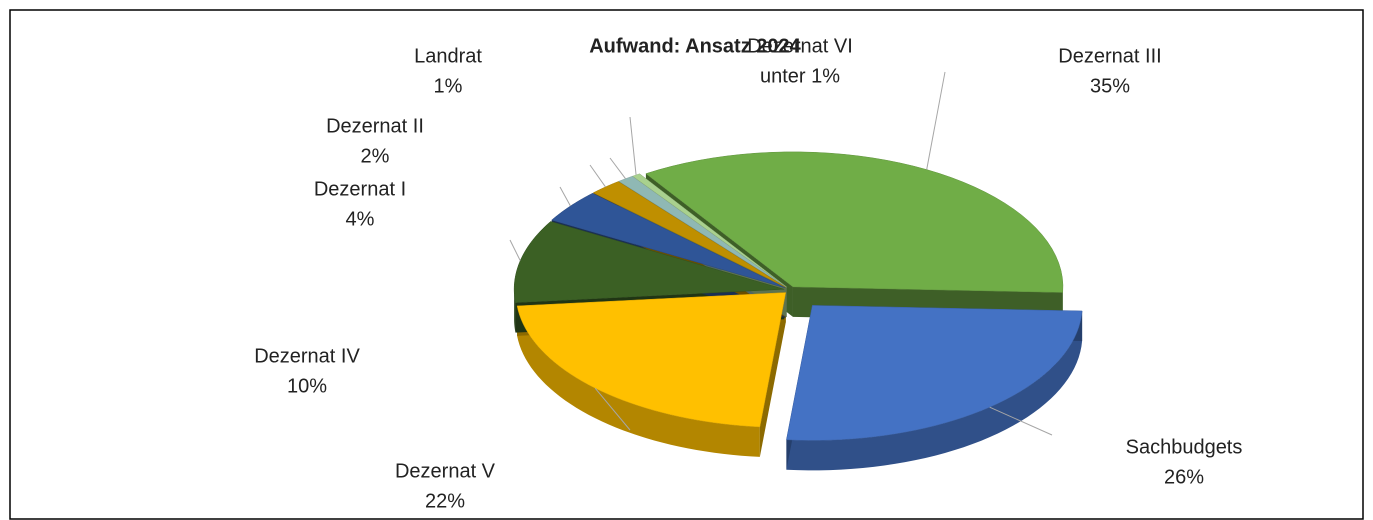 The image size is (1373, 520). I want to click on chart-title: Aufwand: Ansatz 2024, so click(695, 46).